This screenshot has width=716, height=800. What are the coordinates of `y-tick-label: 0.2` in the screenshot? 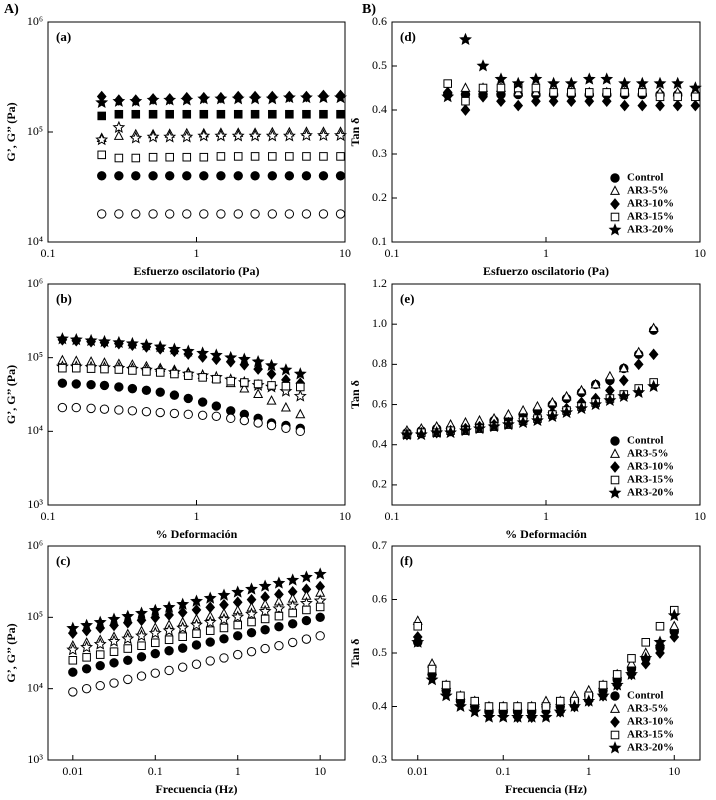 It's located at (379, 484).